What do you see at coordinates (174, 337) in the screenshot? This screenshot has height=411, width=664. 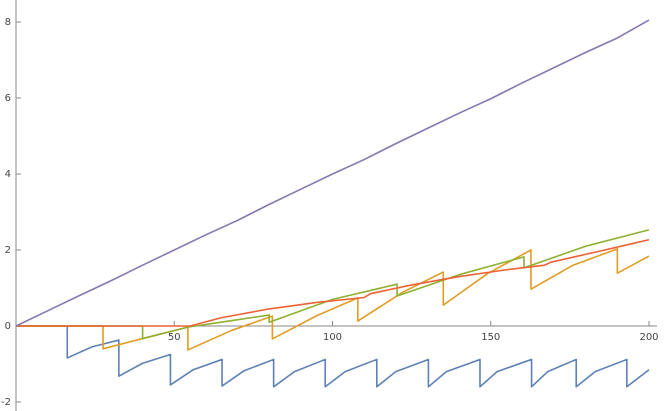 I see `x-tick-label: 50` at bounding box center [174, 337].